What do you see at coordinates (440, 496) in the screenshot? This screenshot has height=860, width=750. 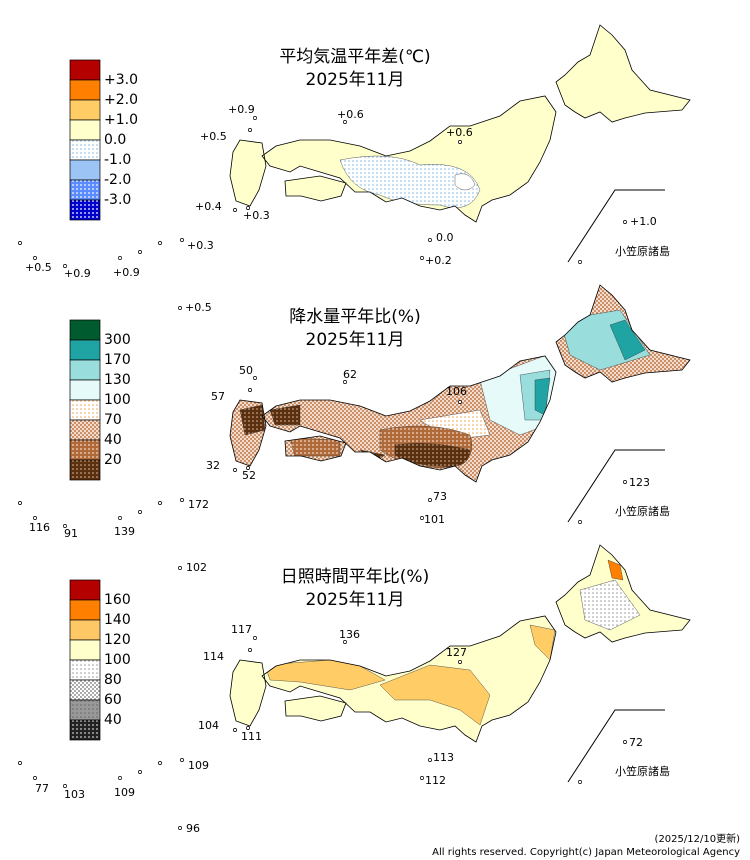 I see `station-value: 73` at bounding box center [440, 496].